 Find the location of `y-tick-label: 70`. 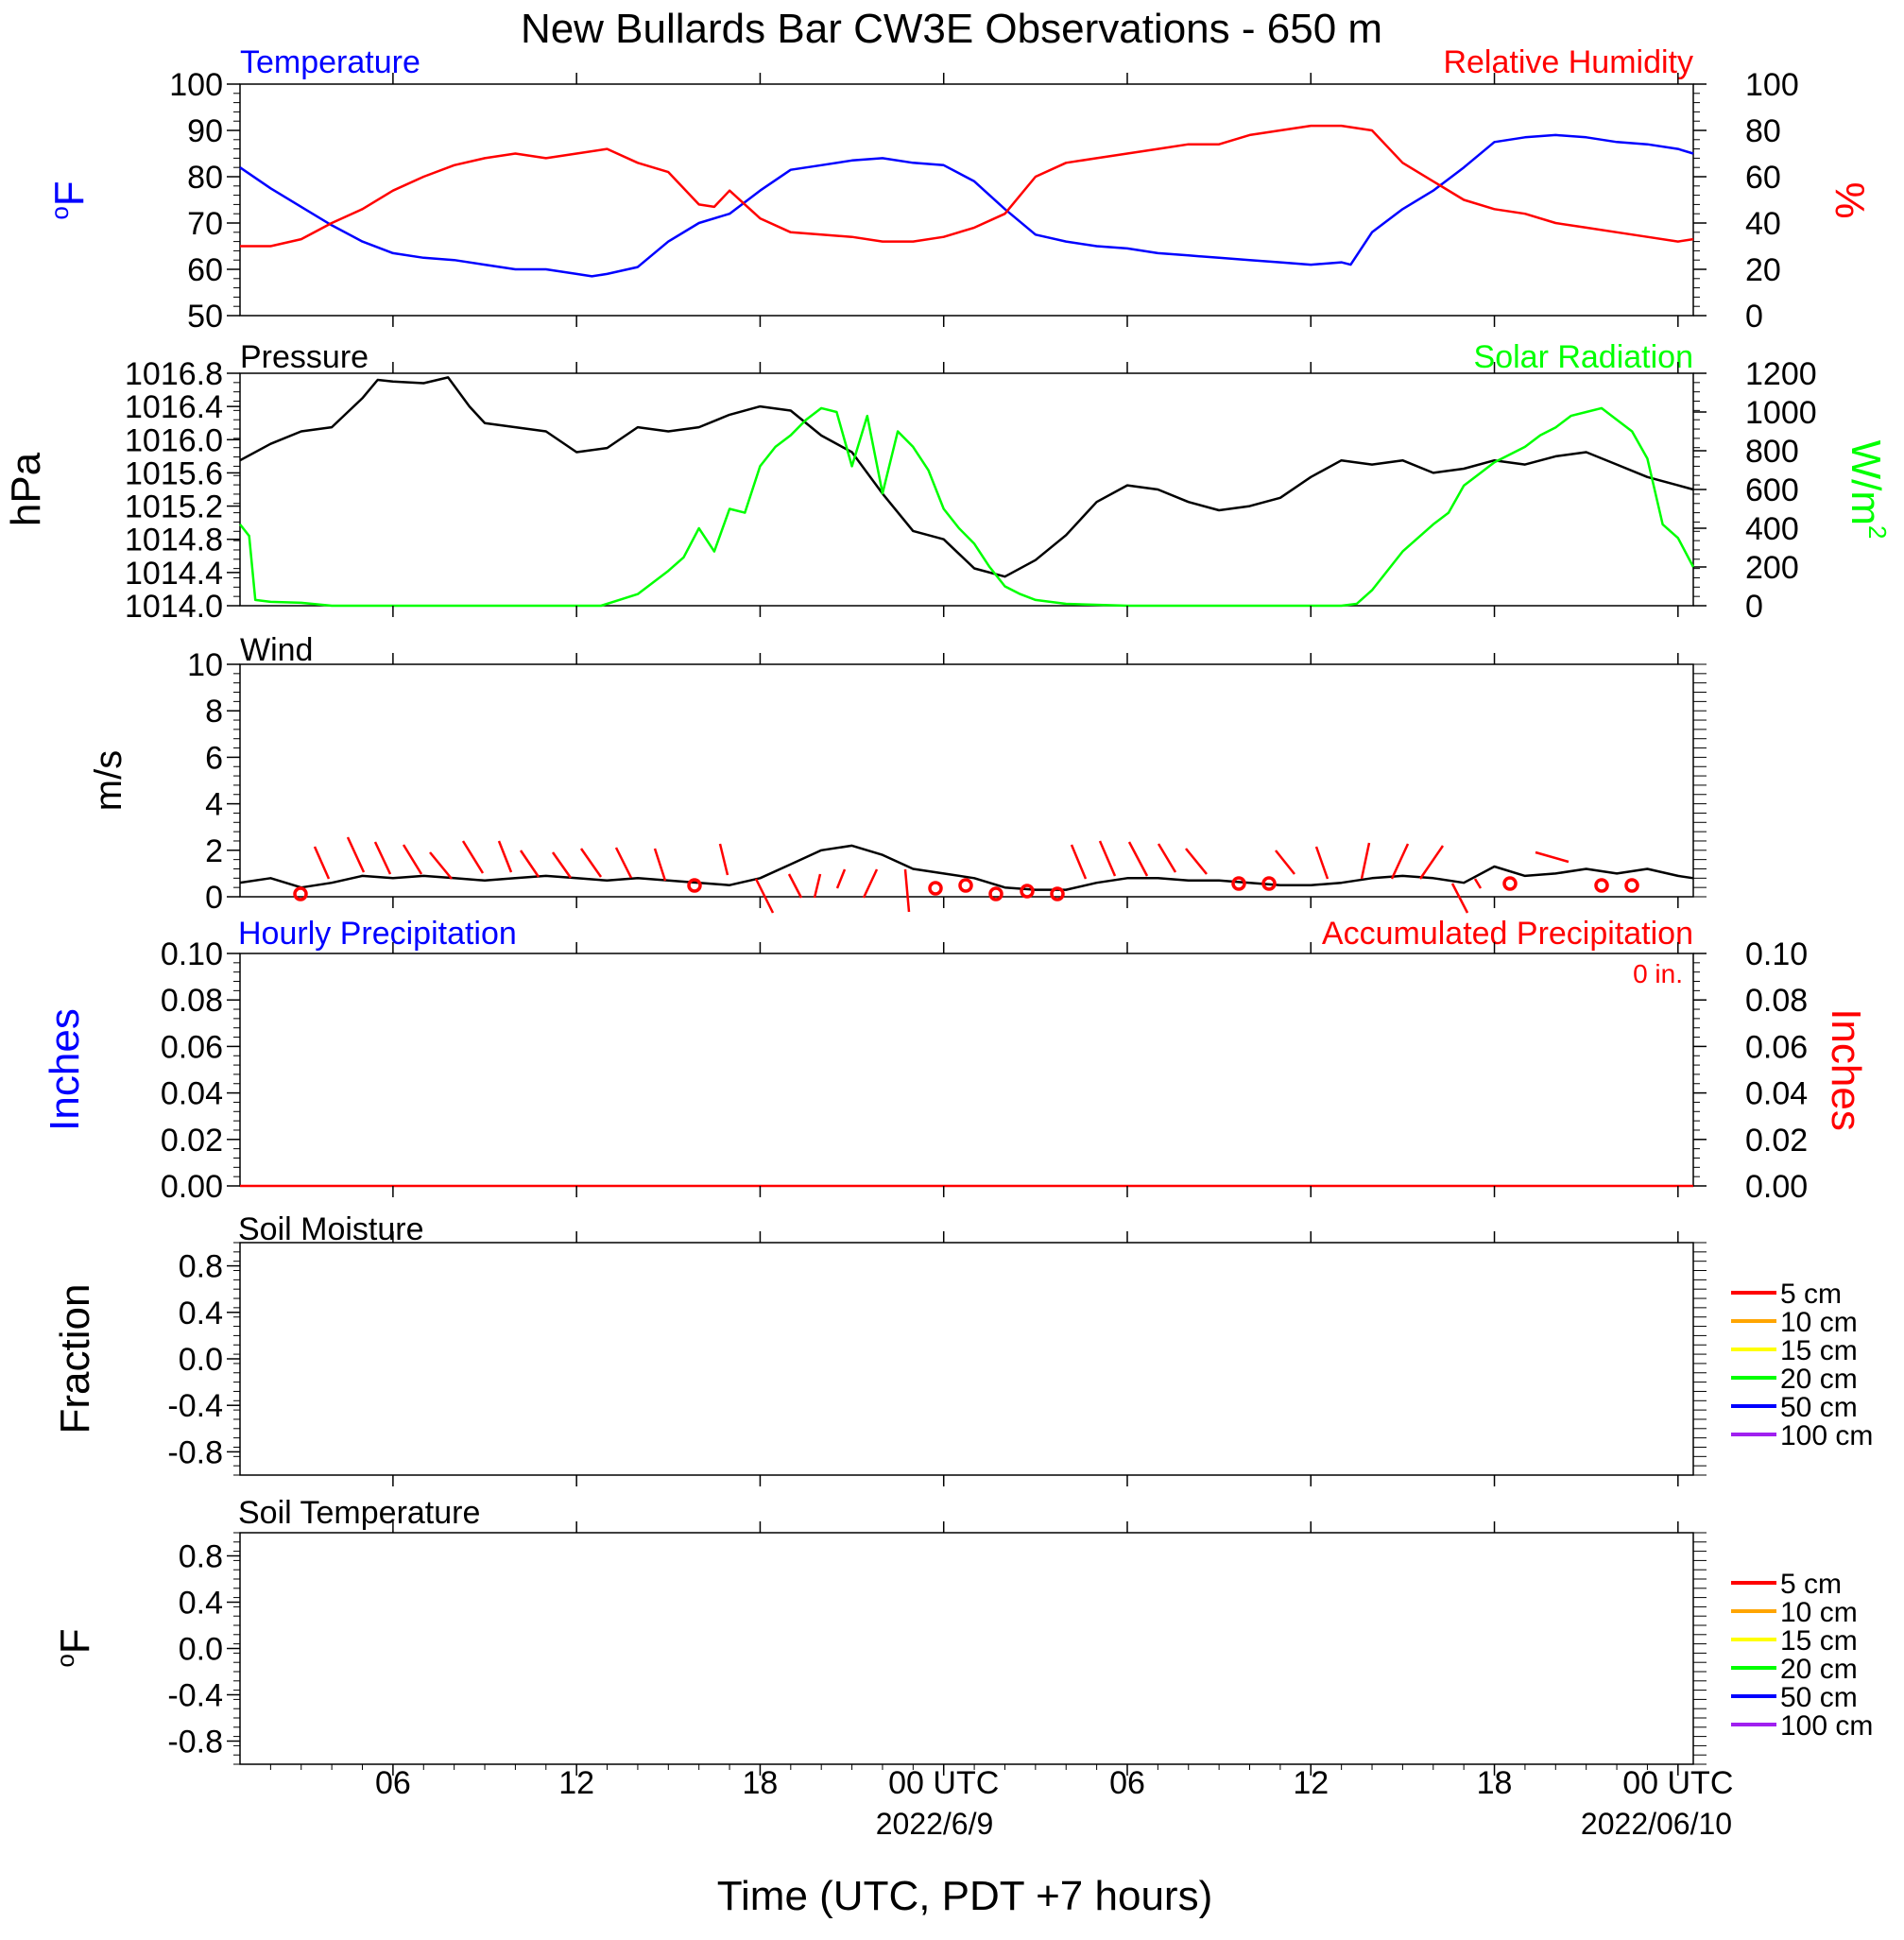

y-tick-label: 70 is located at coordinates (205, 224).